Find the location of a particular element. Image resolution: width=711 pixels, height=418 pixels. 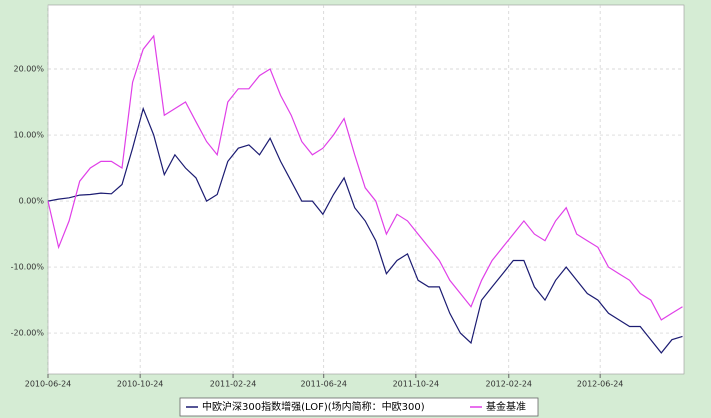

x-tick-label: 2010-06-24 is located at coordinates (48, 384).